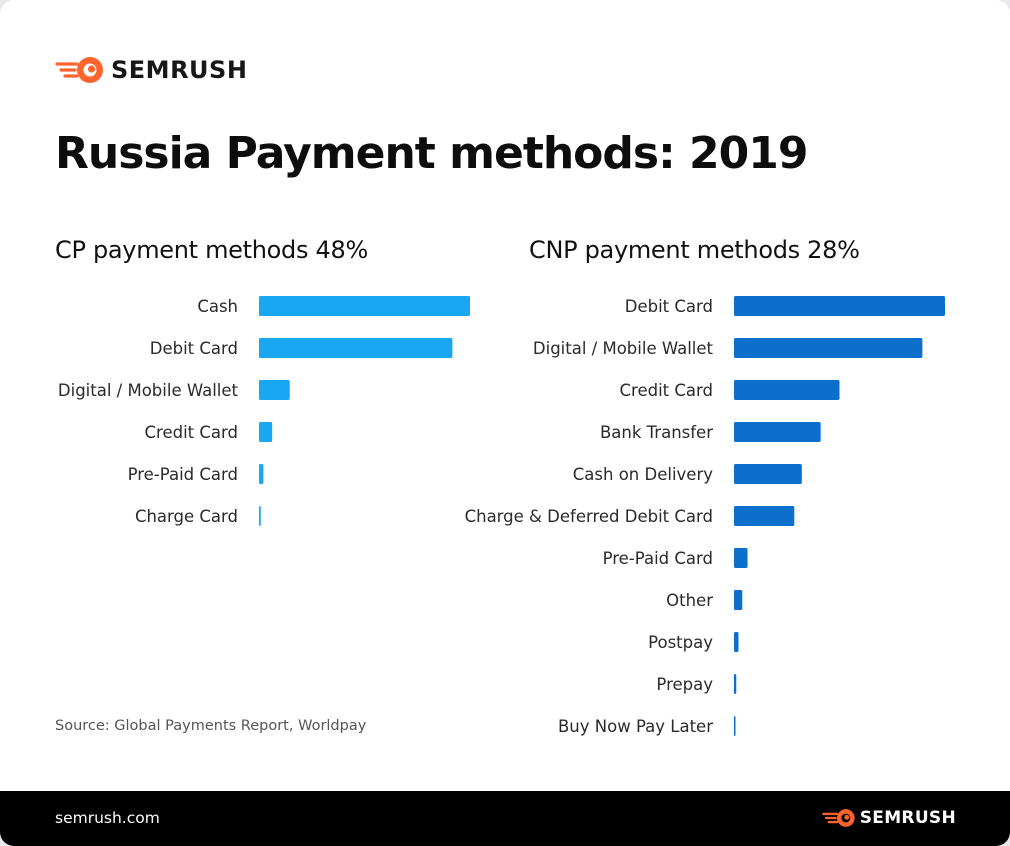 Image resolution: width=1010 pixels, height=846 pixels. I want to click on cp-chart-title: CP payment methods 48%, so click(211, 250).